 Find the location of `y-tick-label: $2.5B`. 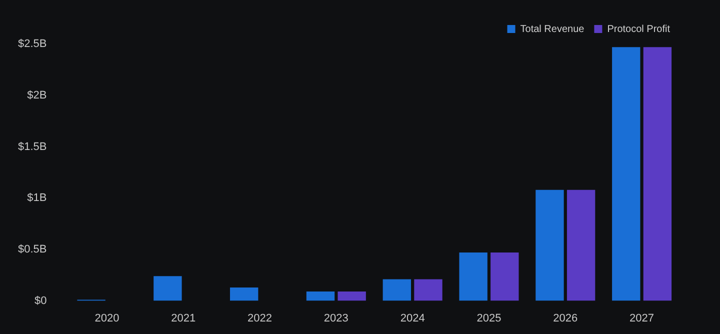

y-tick-label: $2.5B is located at coordinates (32, 44).